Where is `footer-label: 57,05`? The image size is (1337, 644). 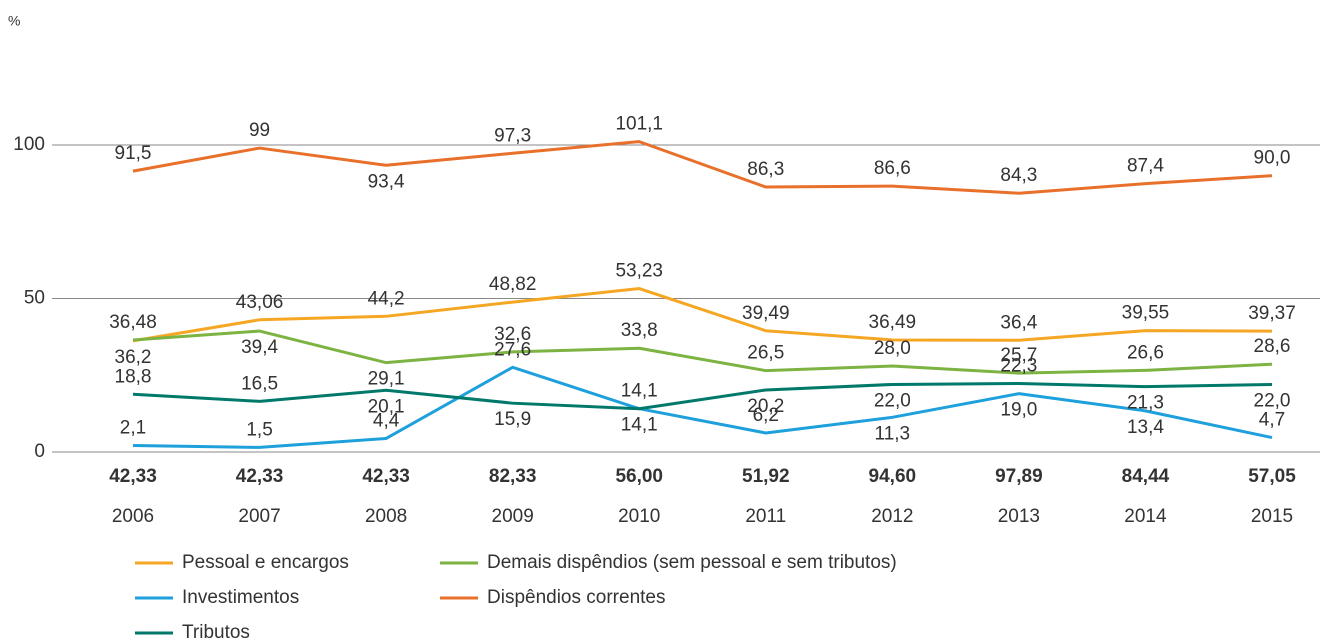 footer-label: 57,05 is located at coordinates (1272, 476).